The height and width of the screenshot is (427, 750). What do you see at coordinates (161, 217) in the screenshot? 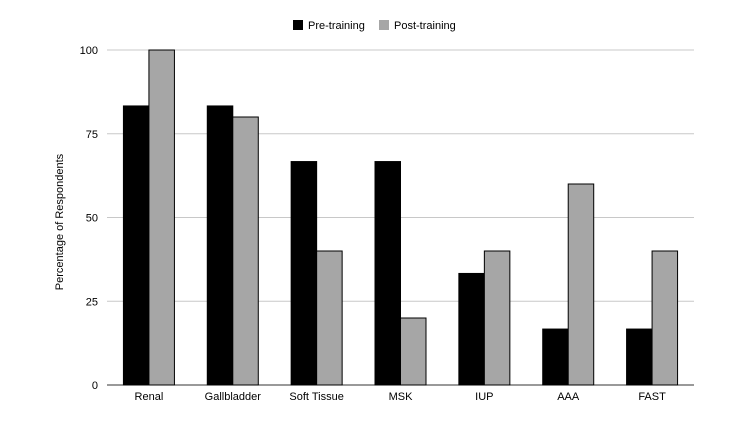
I see `bar-post-training-renal` at bounding box center [161, 217].